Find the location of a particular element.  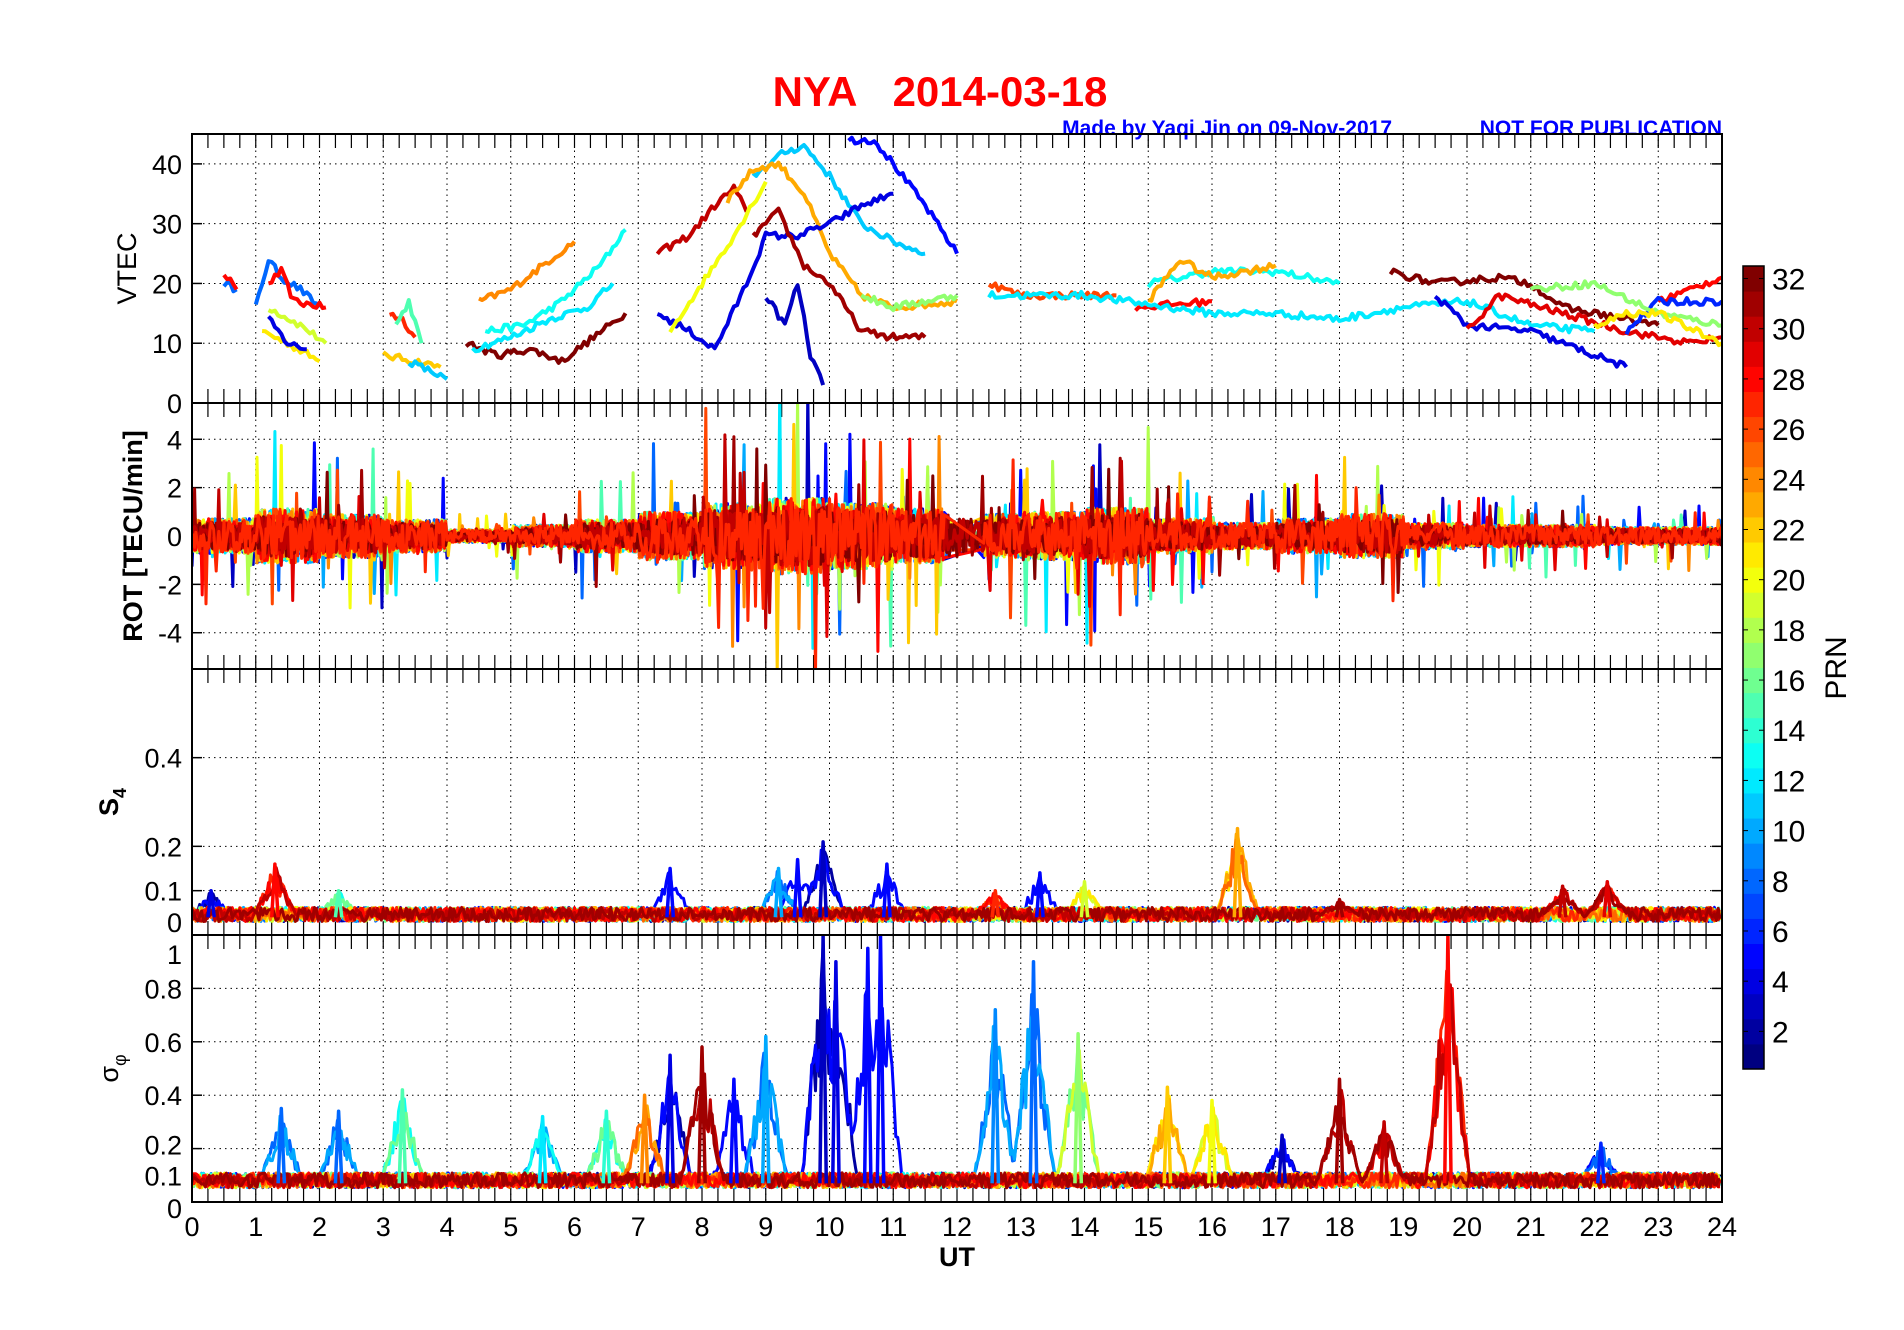

x-tick-label: 11 is located at coordinates (893, 1227).